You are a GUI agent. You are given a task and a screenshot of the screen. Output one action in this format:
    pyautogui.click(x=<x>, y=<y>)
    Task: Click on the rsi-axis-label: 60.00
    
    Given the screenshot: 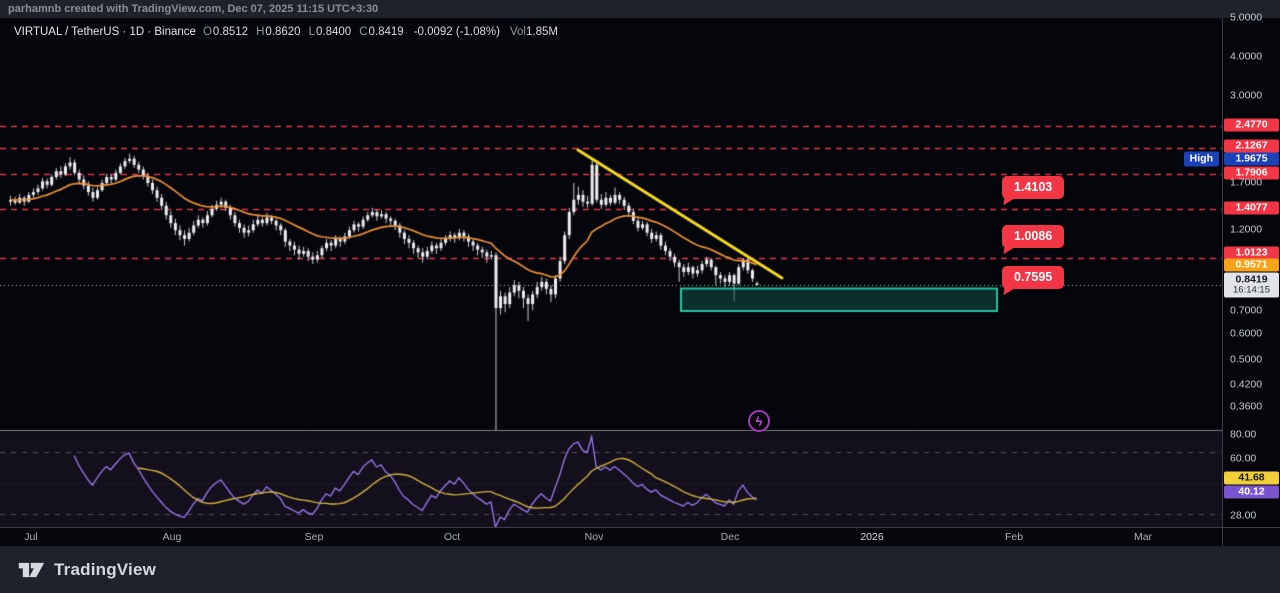 What is the action you would take?
    pyautogui.click(x=1243, y=458)
    